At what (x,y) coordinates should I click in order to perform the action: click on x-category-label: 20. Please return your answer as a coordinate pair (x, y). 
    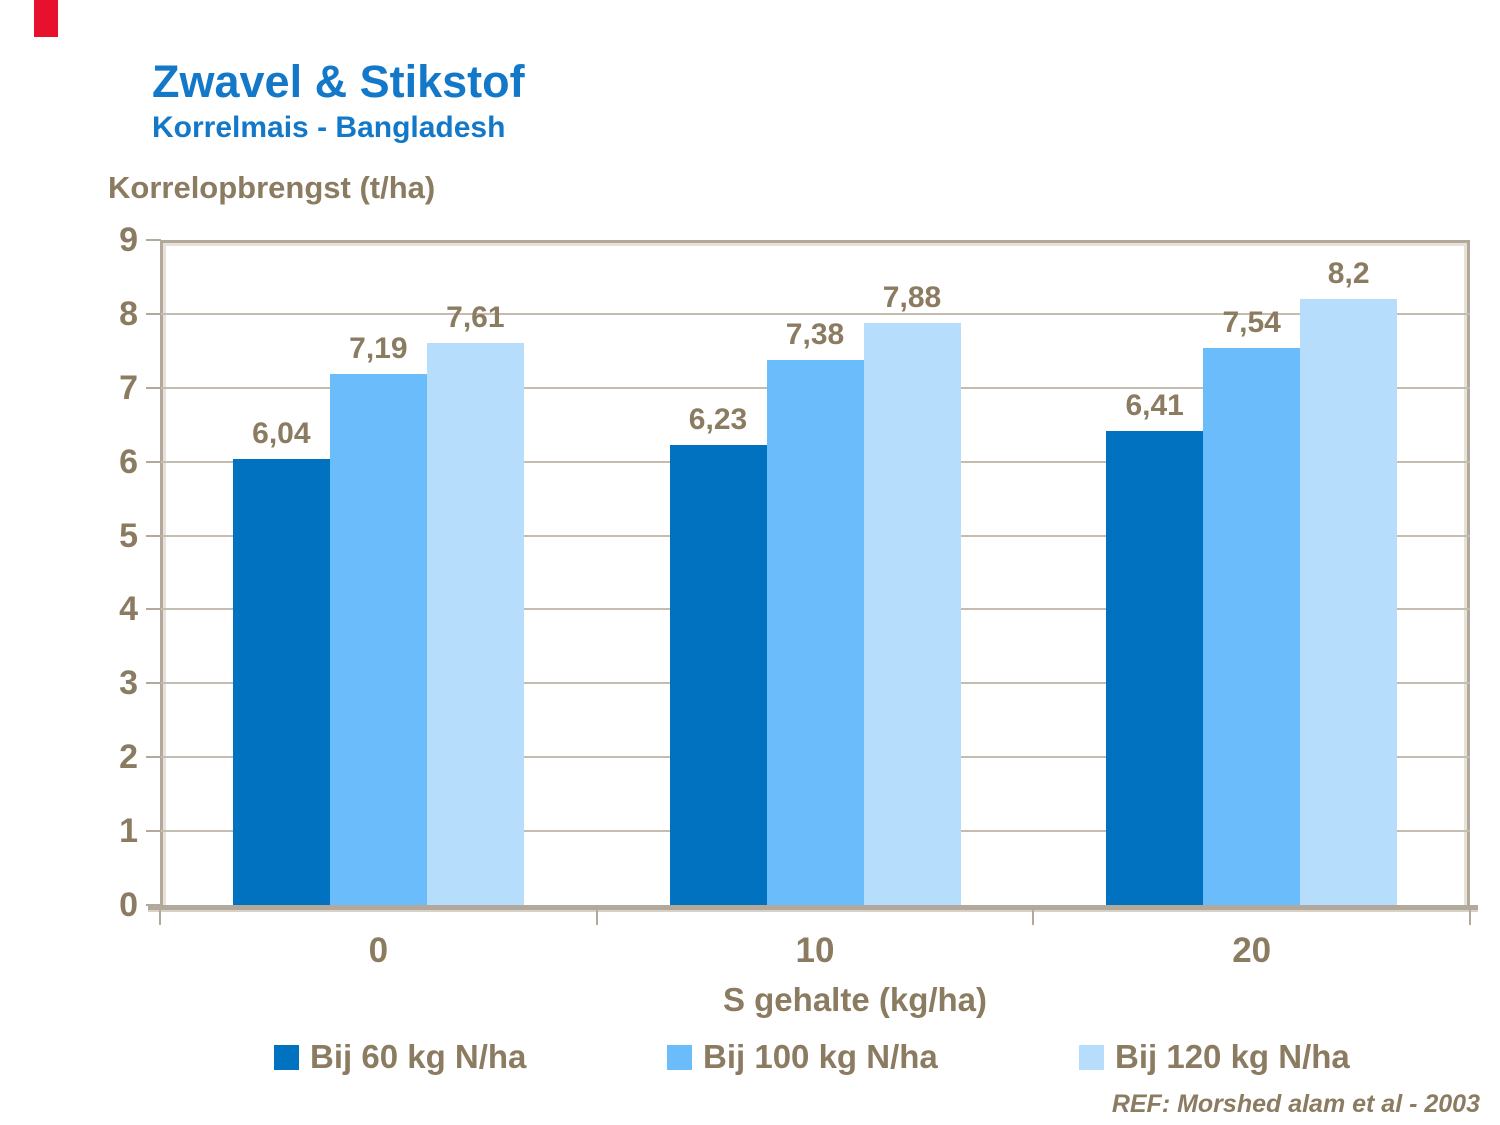
    Looking at the image, I should click on (1252, 950).